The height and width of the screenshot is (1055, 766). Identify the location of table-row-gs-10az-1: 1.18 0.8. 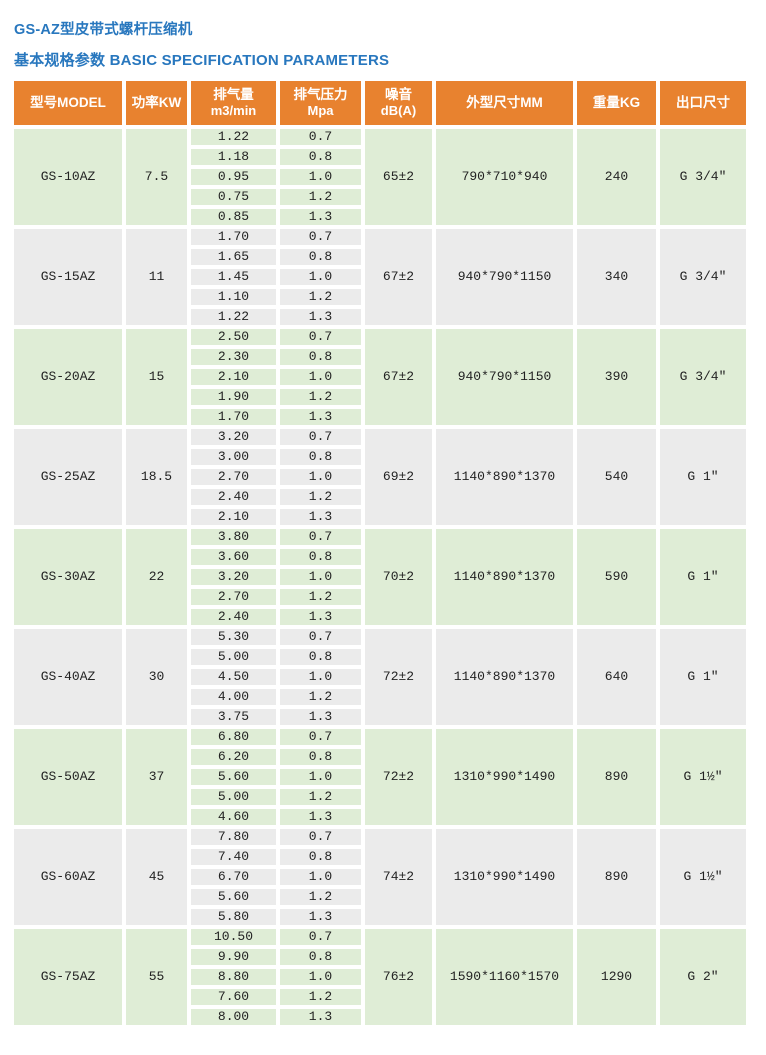
(380, 157).